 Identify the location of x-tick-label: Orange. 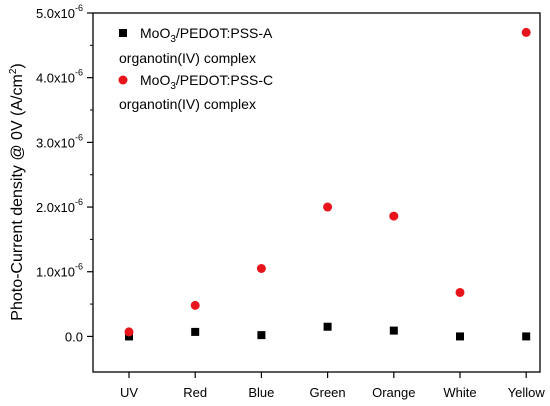
(393, 392).